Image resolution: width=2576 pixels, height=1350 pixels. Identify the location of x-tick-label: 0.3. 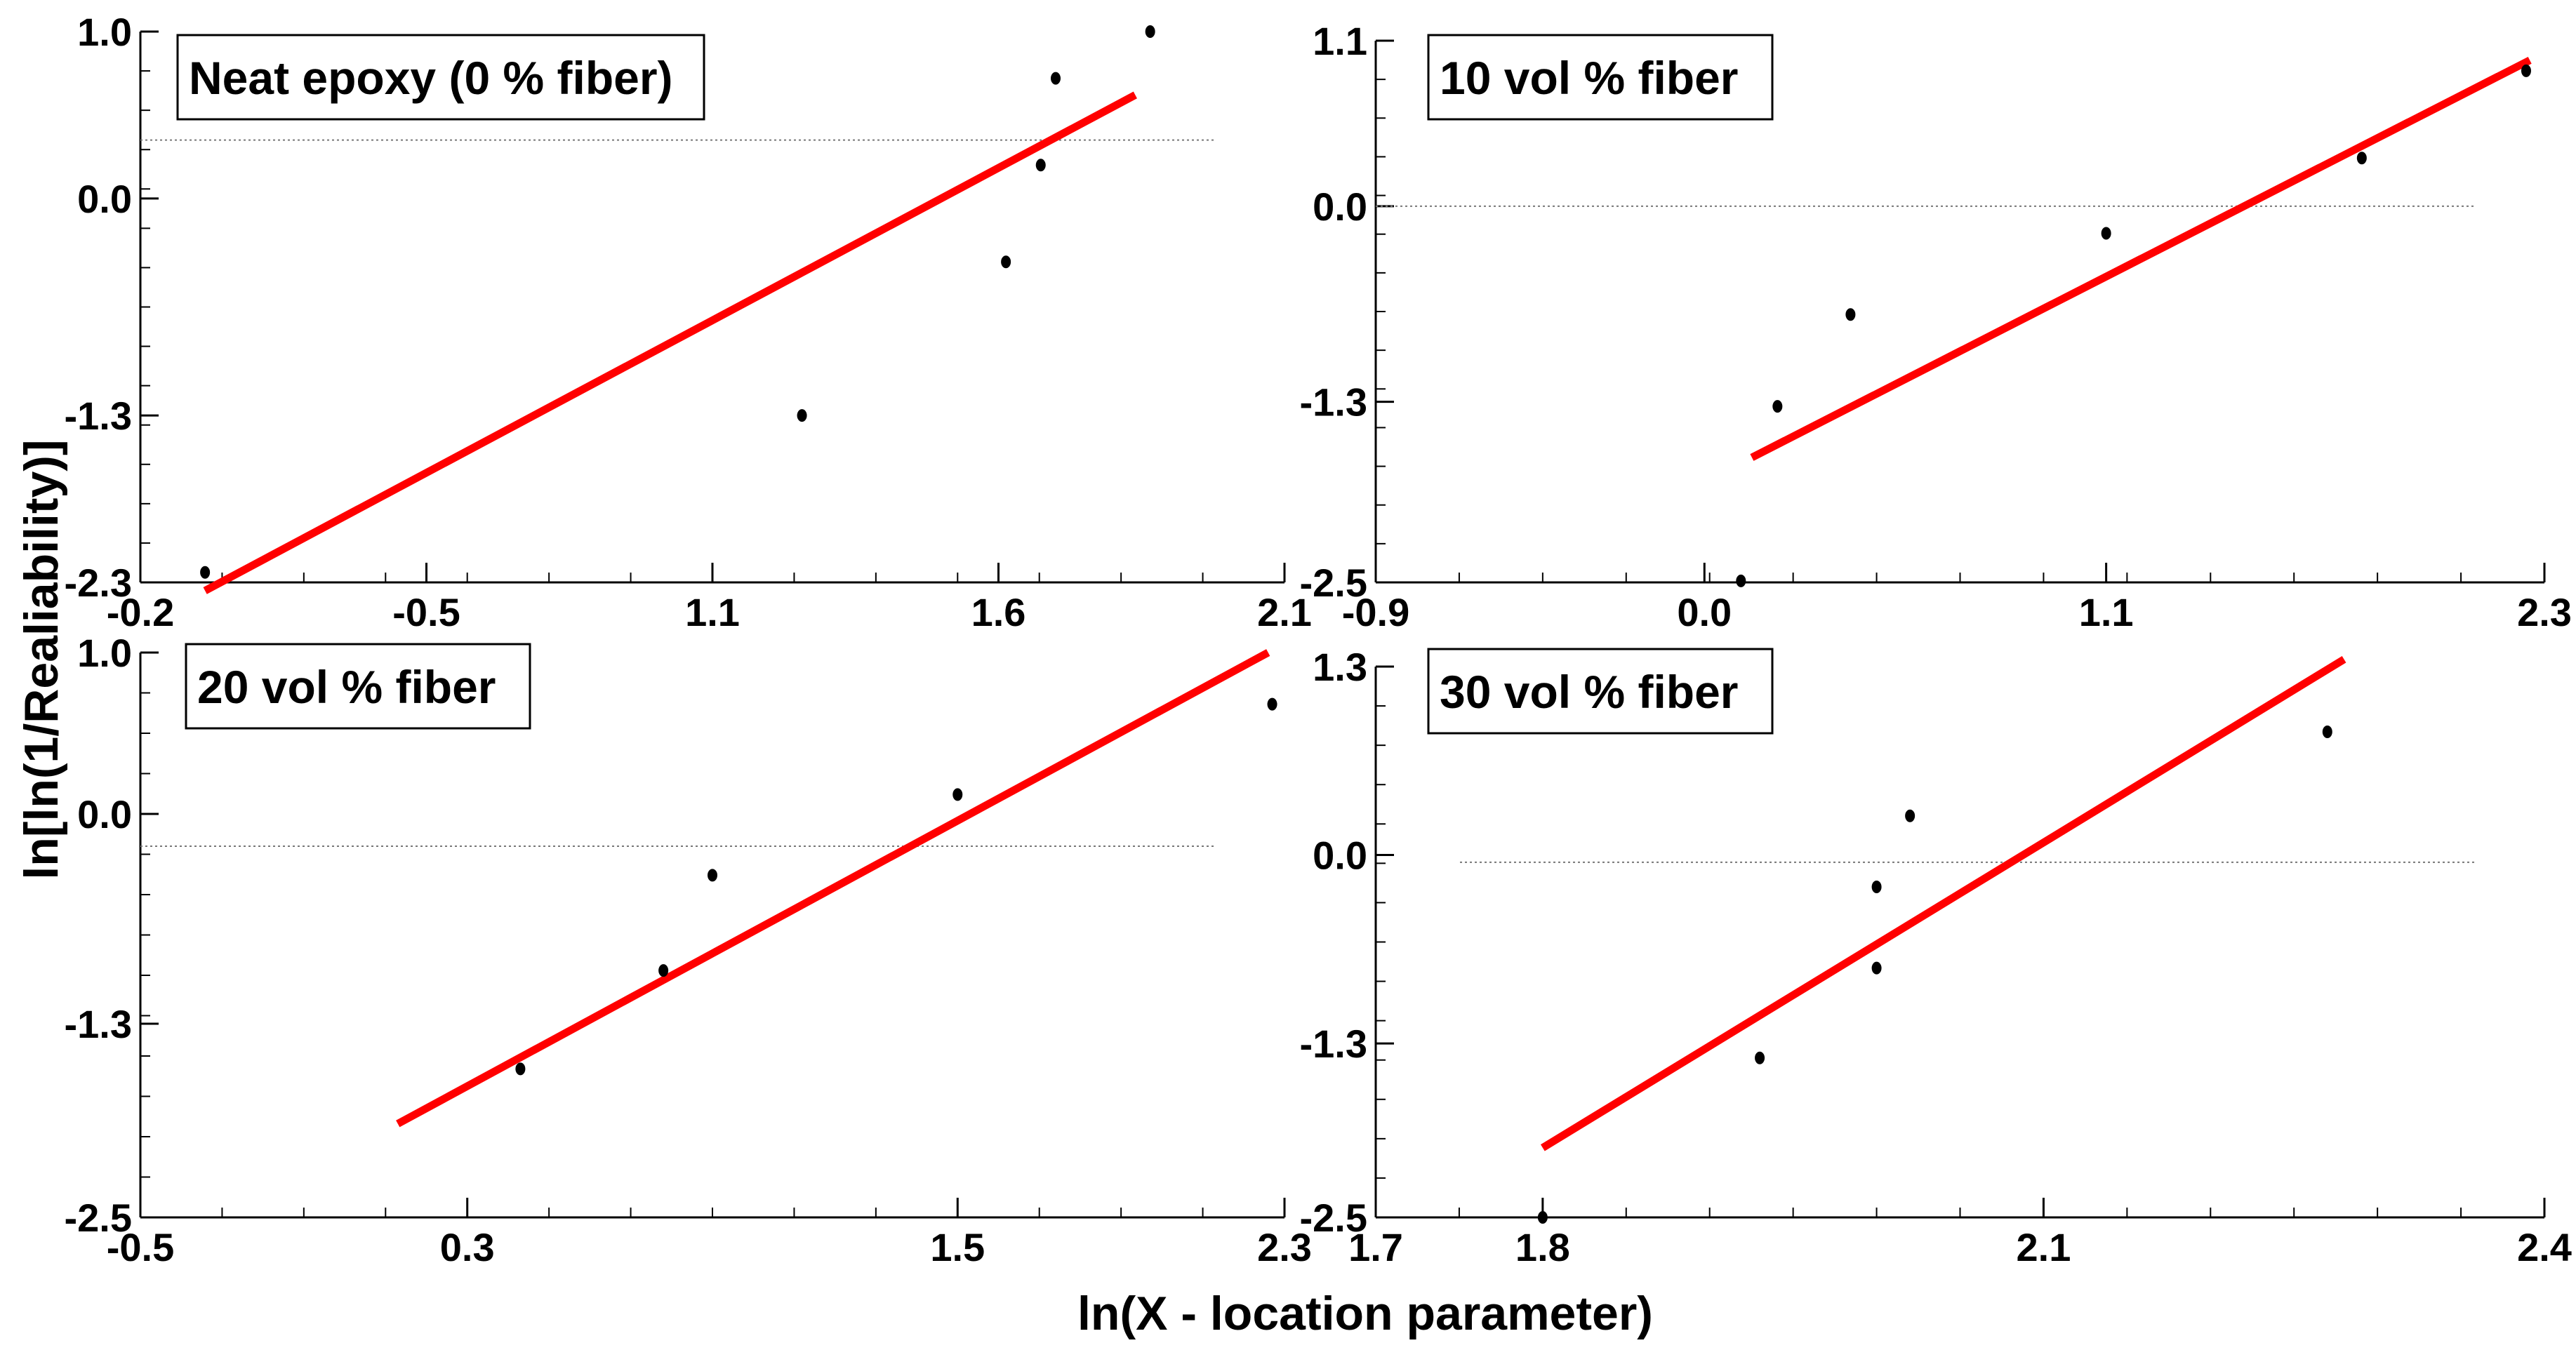
(468, 1247).